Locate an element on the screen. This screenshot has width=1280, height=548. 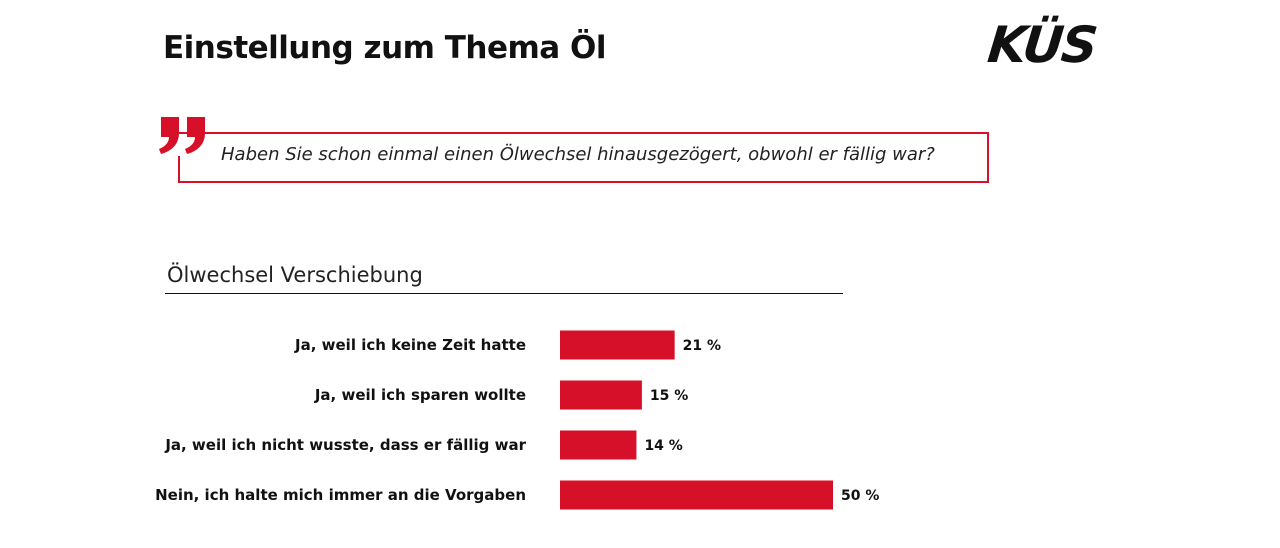
value-label: 50 % is located at coordinates (860, 496).